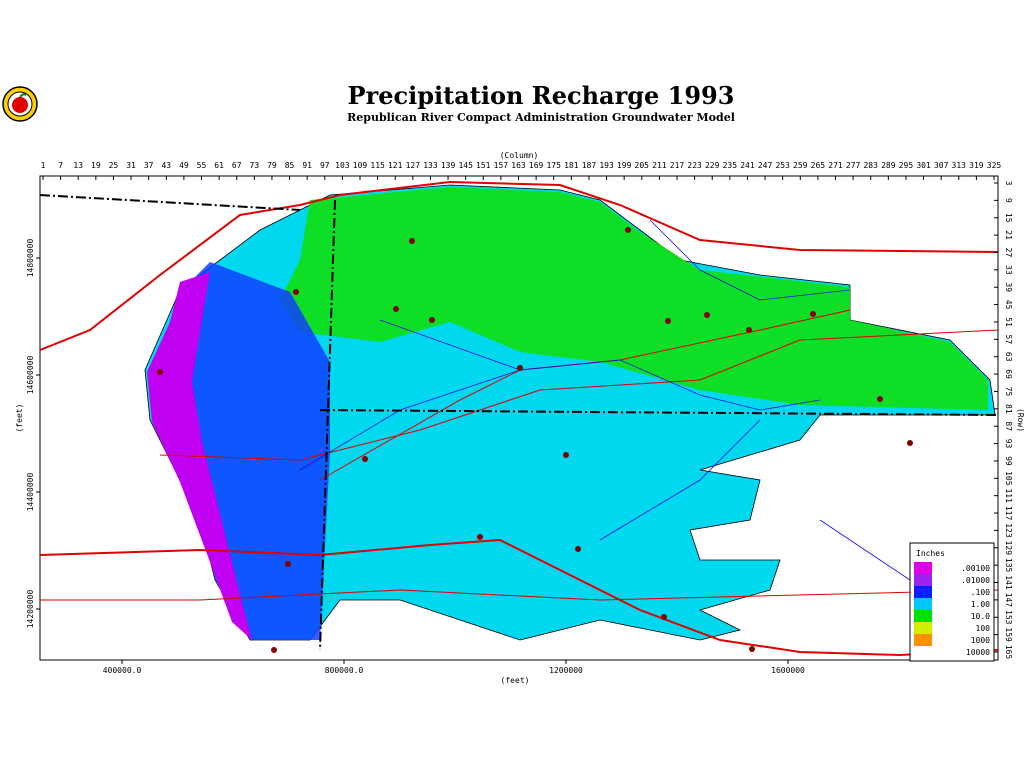  I want to click on x-tick-label: 800000.0, so click(344, 670).